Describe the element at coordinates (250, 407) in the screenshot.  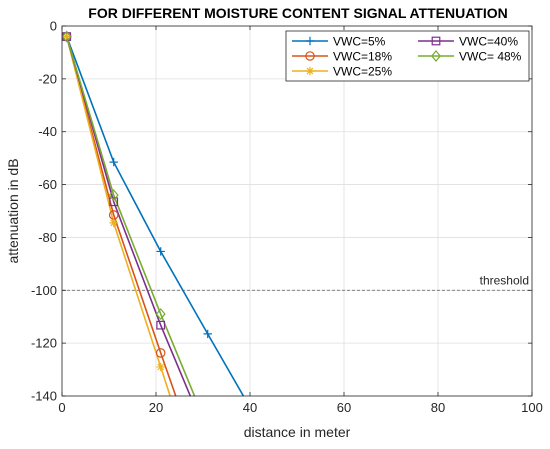
I see `x-tick-label: 40` at that location.